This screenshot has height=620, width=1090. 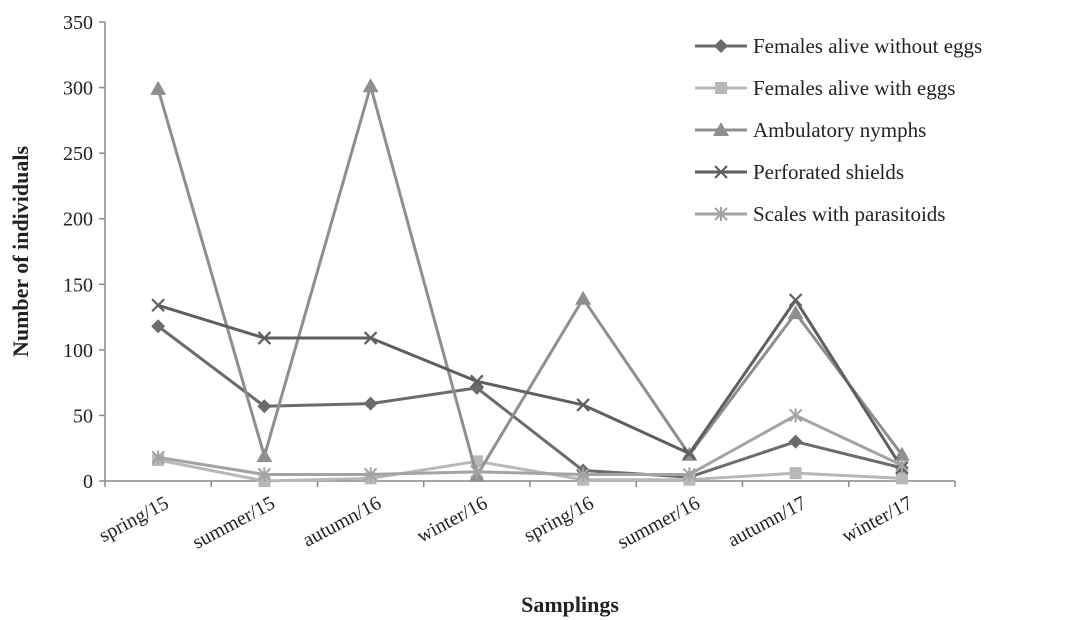 What do you see at coordinates (78, 220) in the screenshot?
I see `y-tick-label: 200` at bounding box center [78, 220].